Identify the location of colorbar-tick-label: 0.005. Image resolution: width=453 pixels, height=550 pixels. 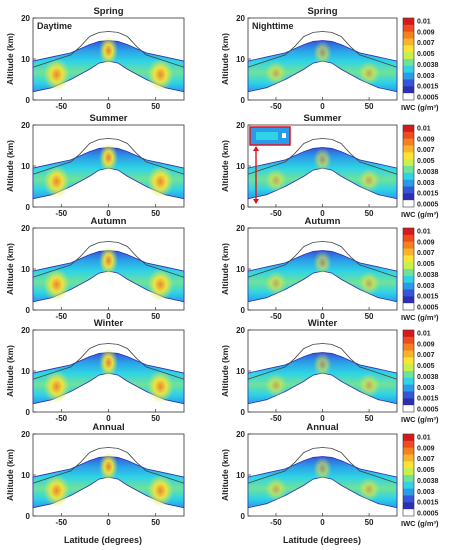
(426, 54).